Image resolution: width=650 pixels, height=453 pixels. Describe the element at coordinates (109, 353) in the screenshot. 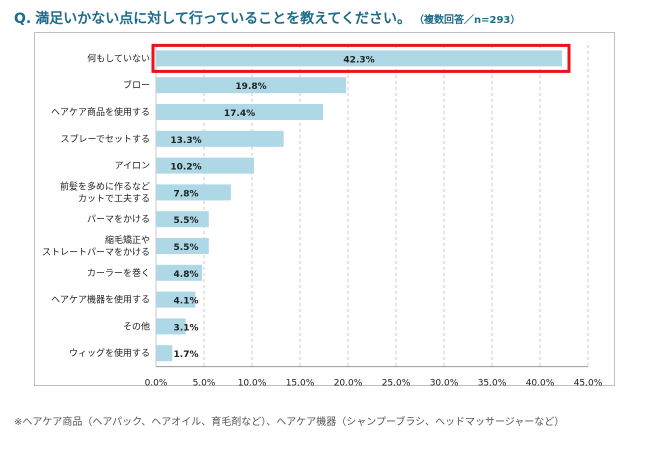

I see `category-label: ウィッグを使用する` at that location.